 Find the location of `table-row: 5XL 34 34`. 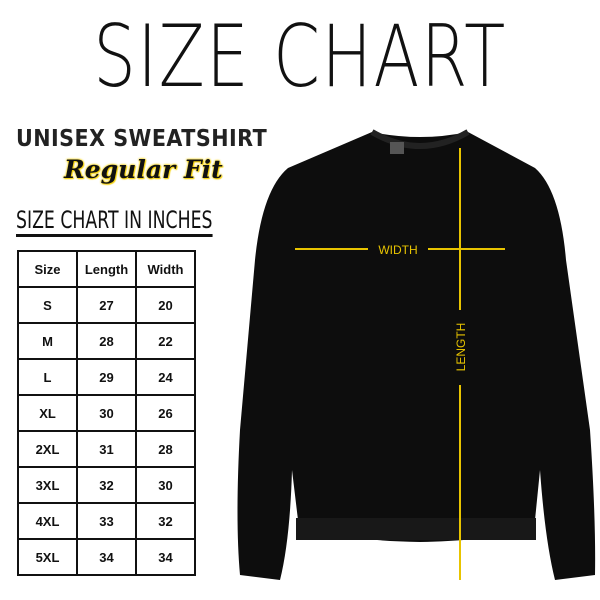

table-row: 5XL 34 34 is located at coordinates (106, 557).